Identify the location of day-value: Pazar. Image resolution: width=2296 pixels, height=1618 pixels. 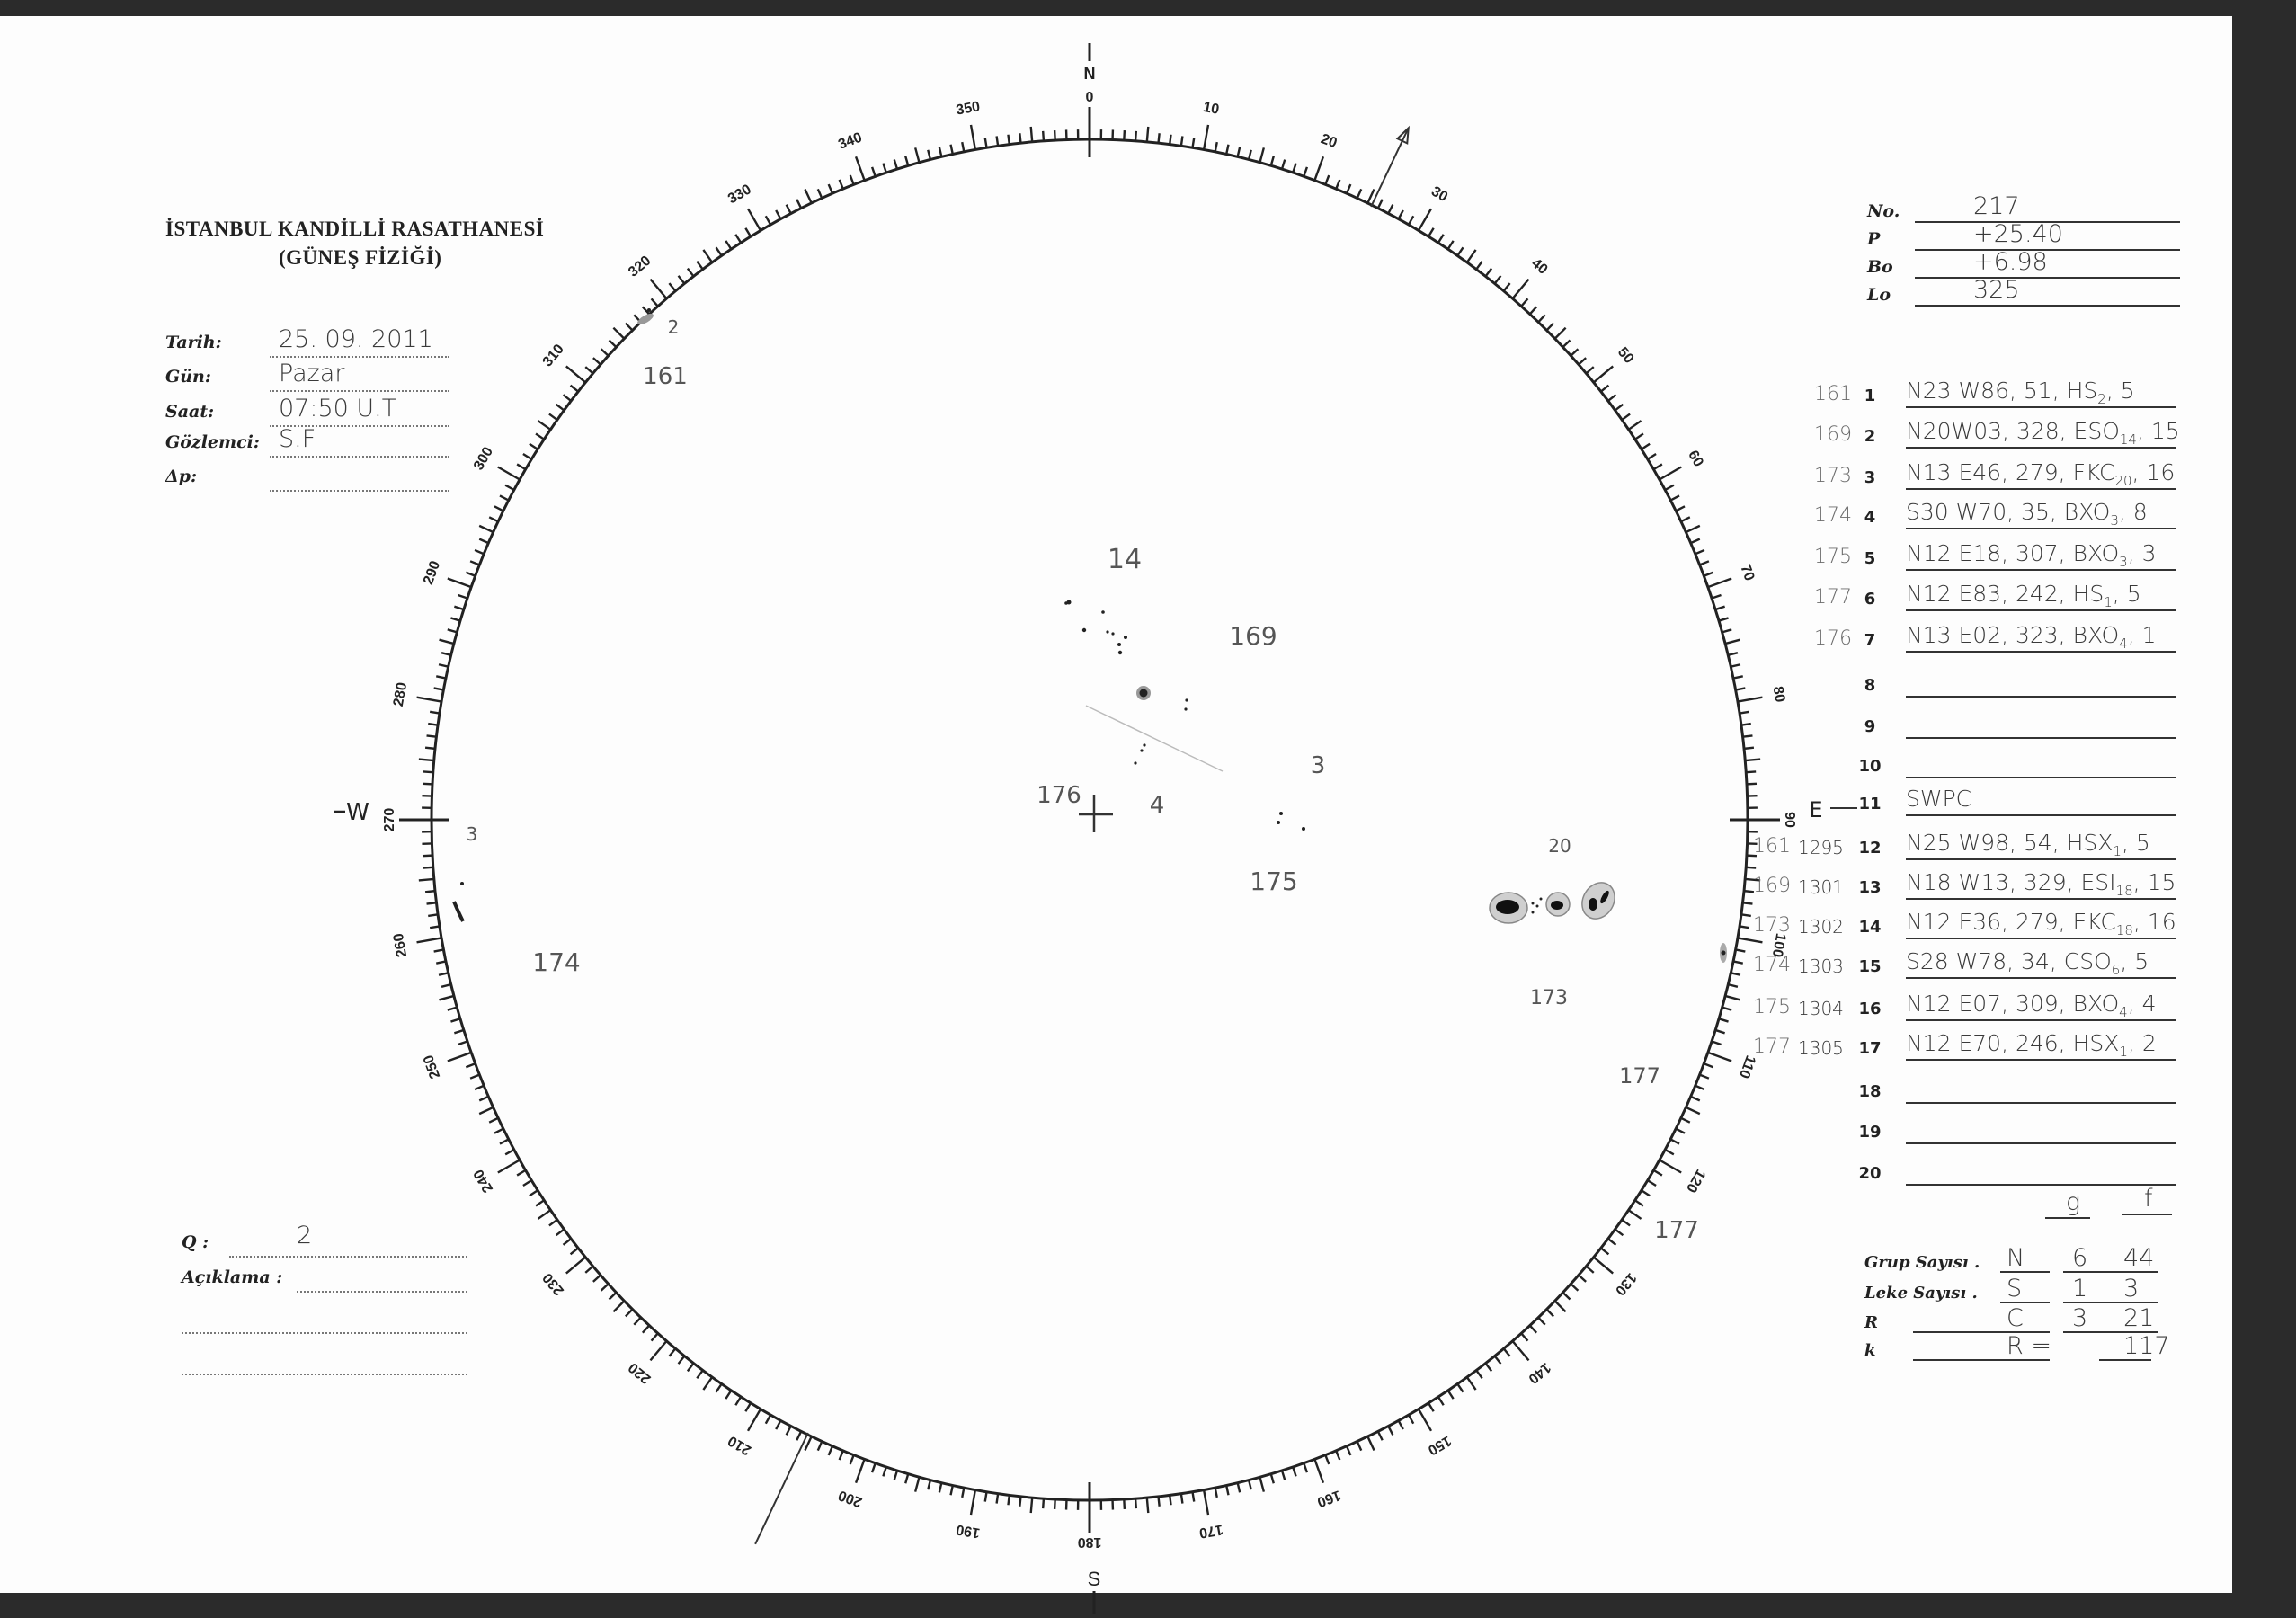
(312, 373).